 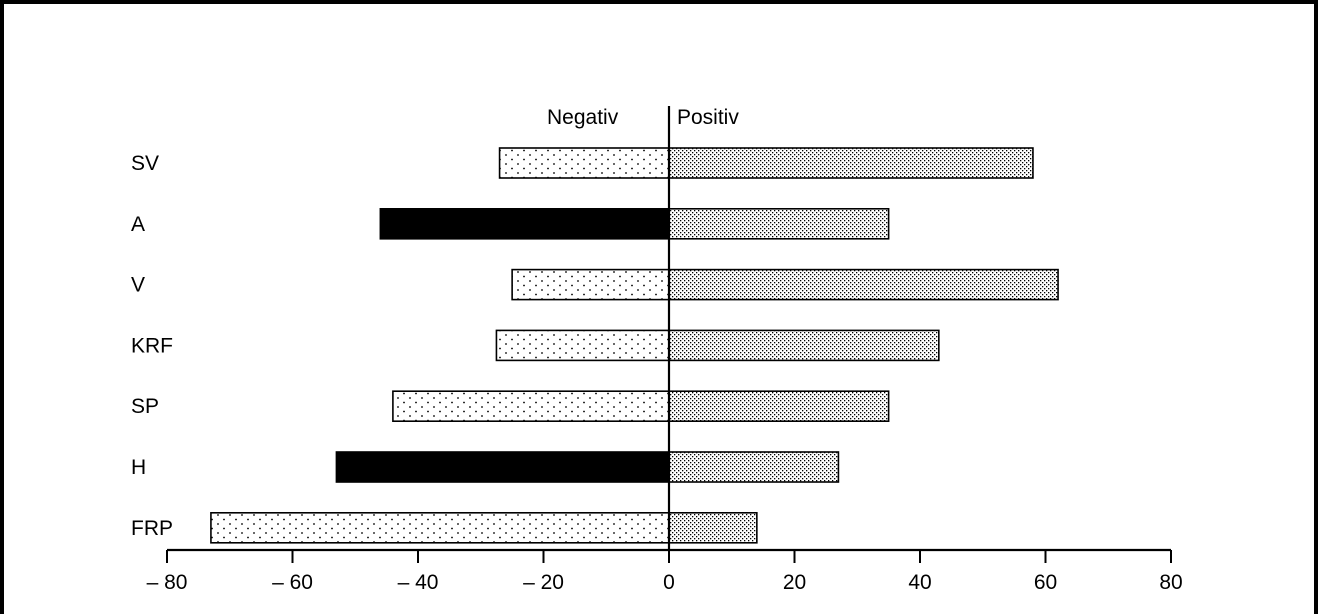 I want to click on x-tick-label: – 60, so click(x=292, y=582).